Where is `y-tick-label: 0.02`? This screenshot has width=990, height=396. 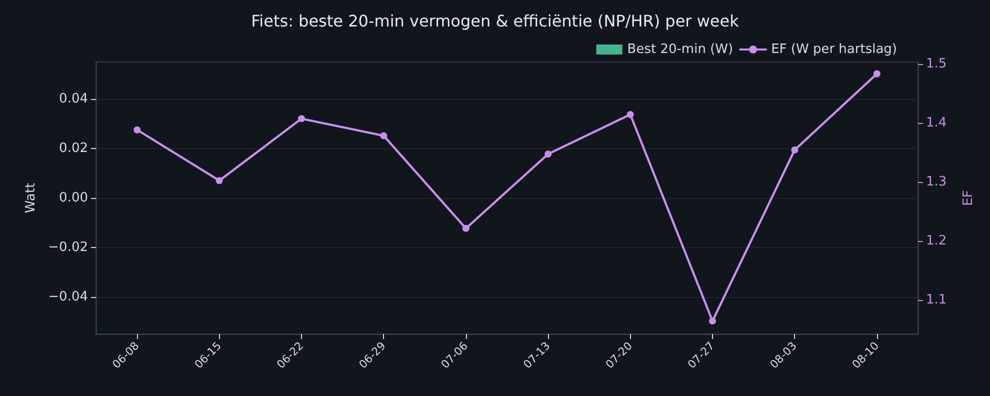 y-tick-label: 0.02 is located at coordinates (73, 148).